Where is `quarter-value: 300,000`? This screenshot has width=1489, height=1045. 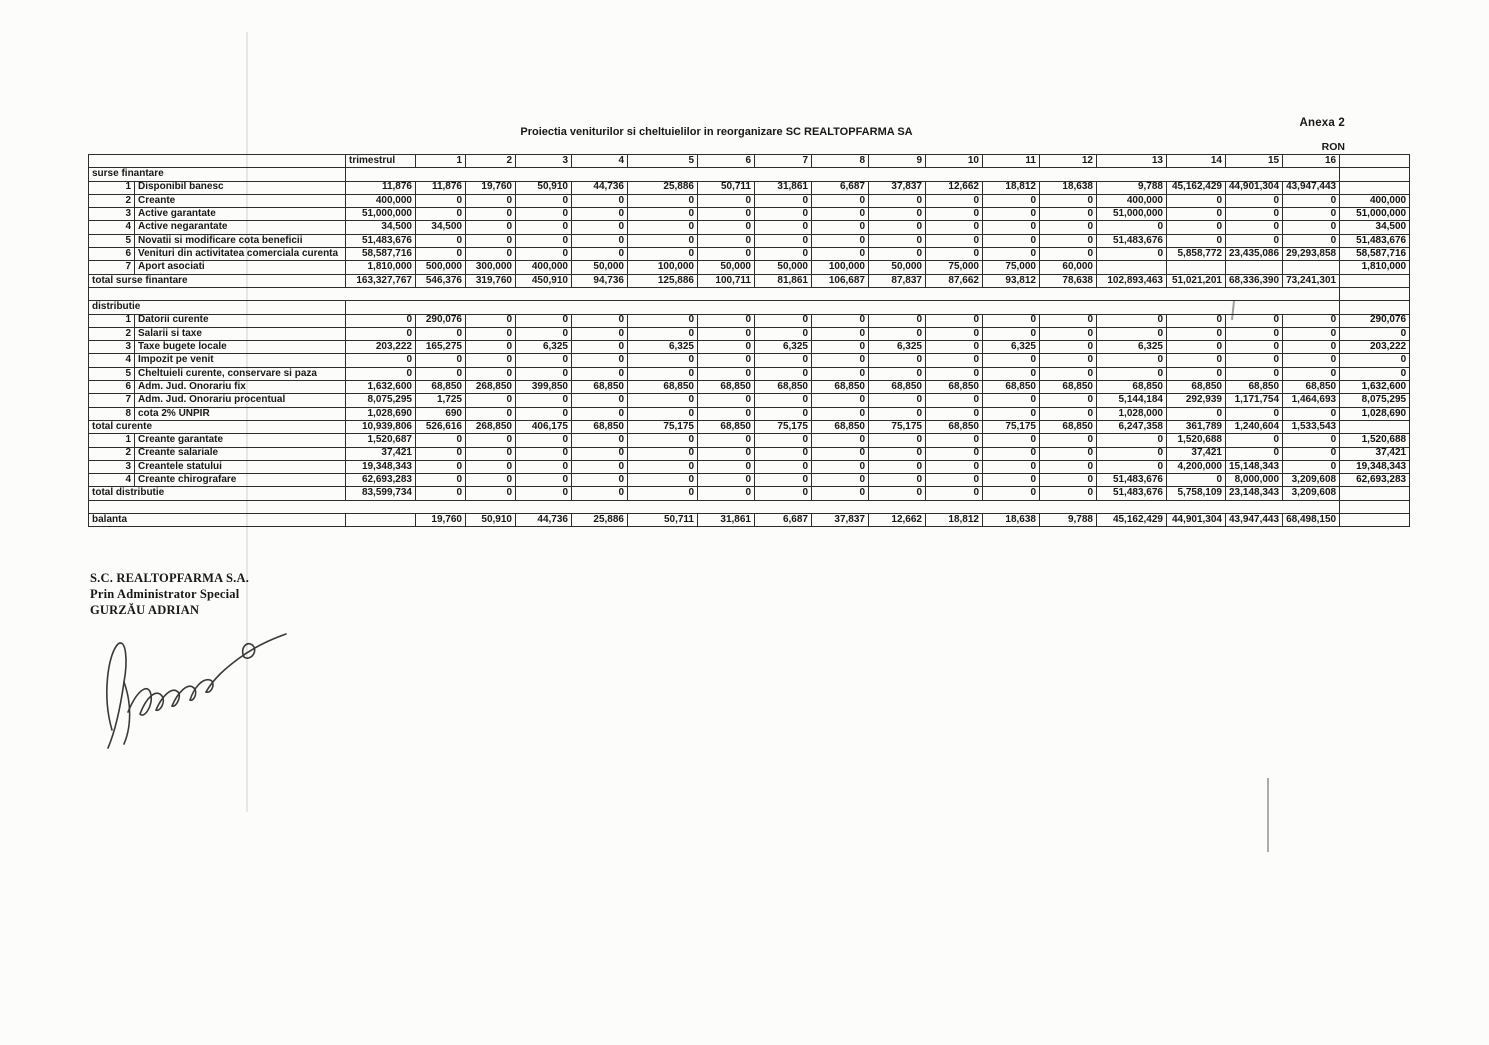 quarter-value: 300,000 is located at coordinates (490, 267).